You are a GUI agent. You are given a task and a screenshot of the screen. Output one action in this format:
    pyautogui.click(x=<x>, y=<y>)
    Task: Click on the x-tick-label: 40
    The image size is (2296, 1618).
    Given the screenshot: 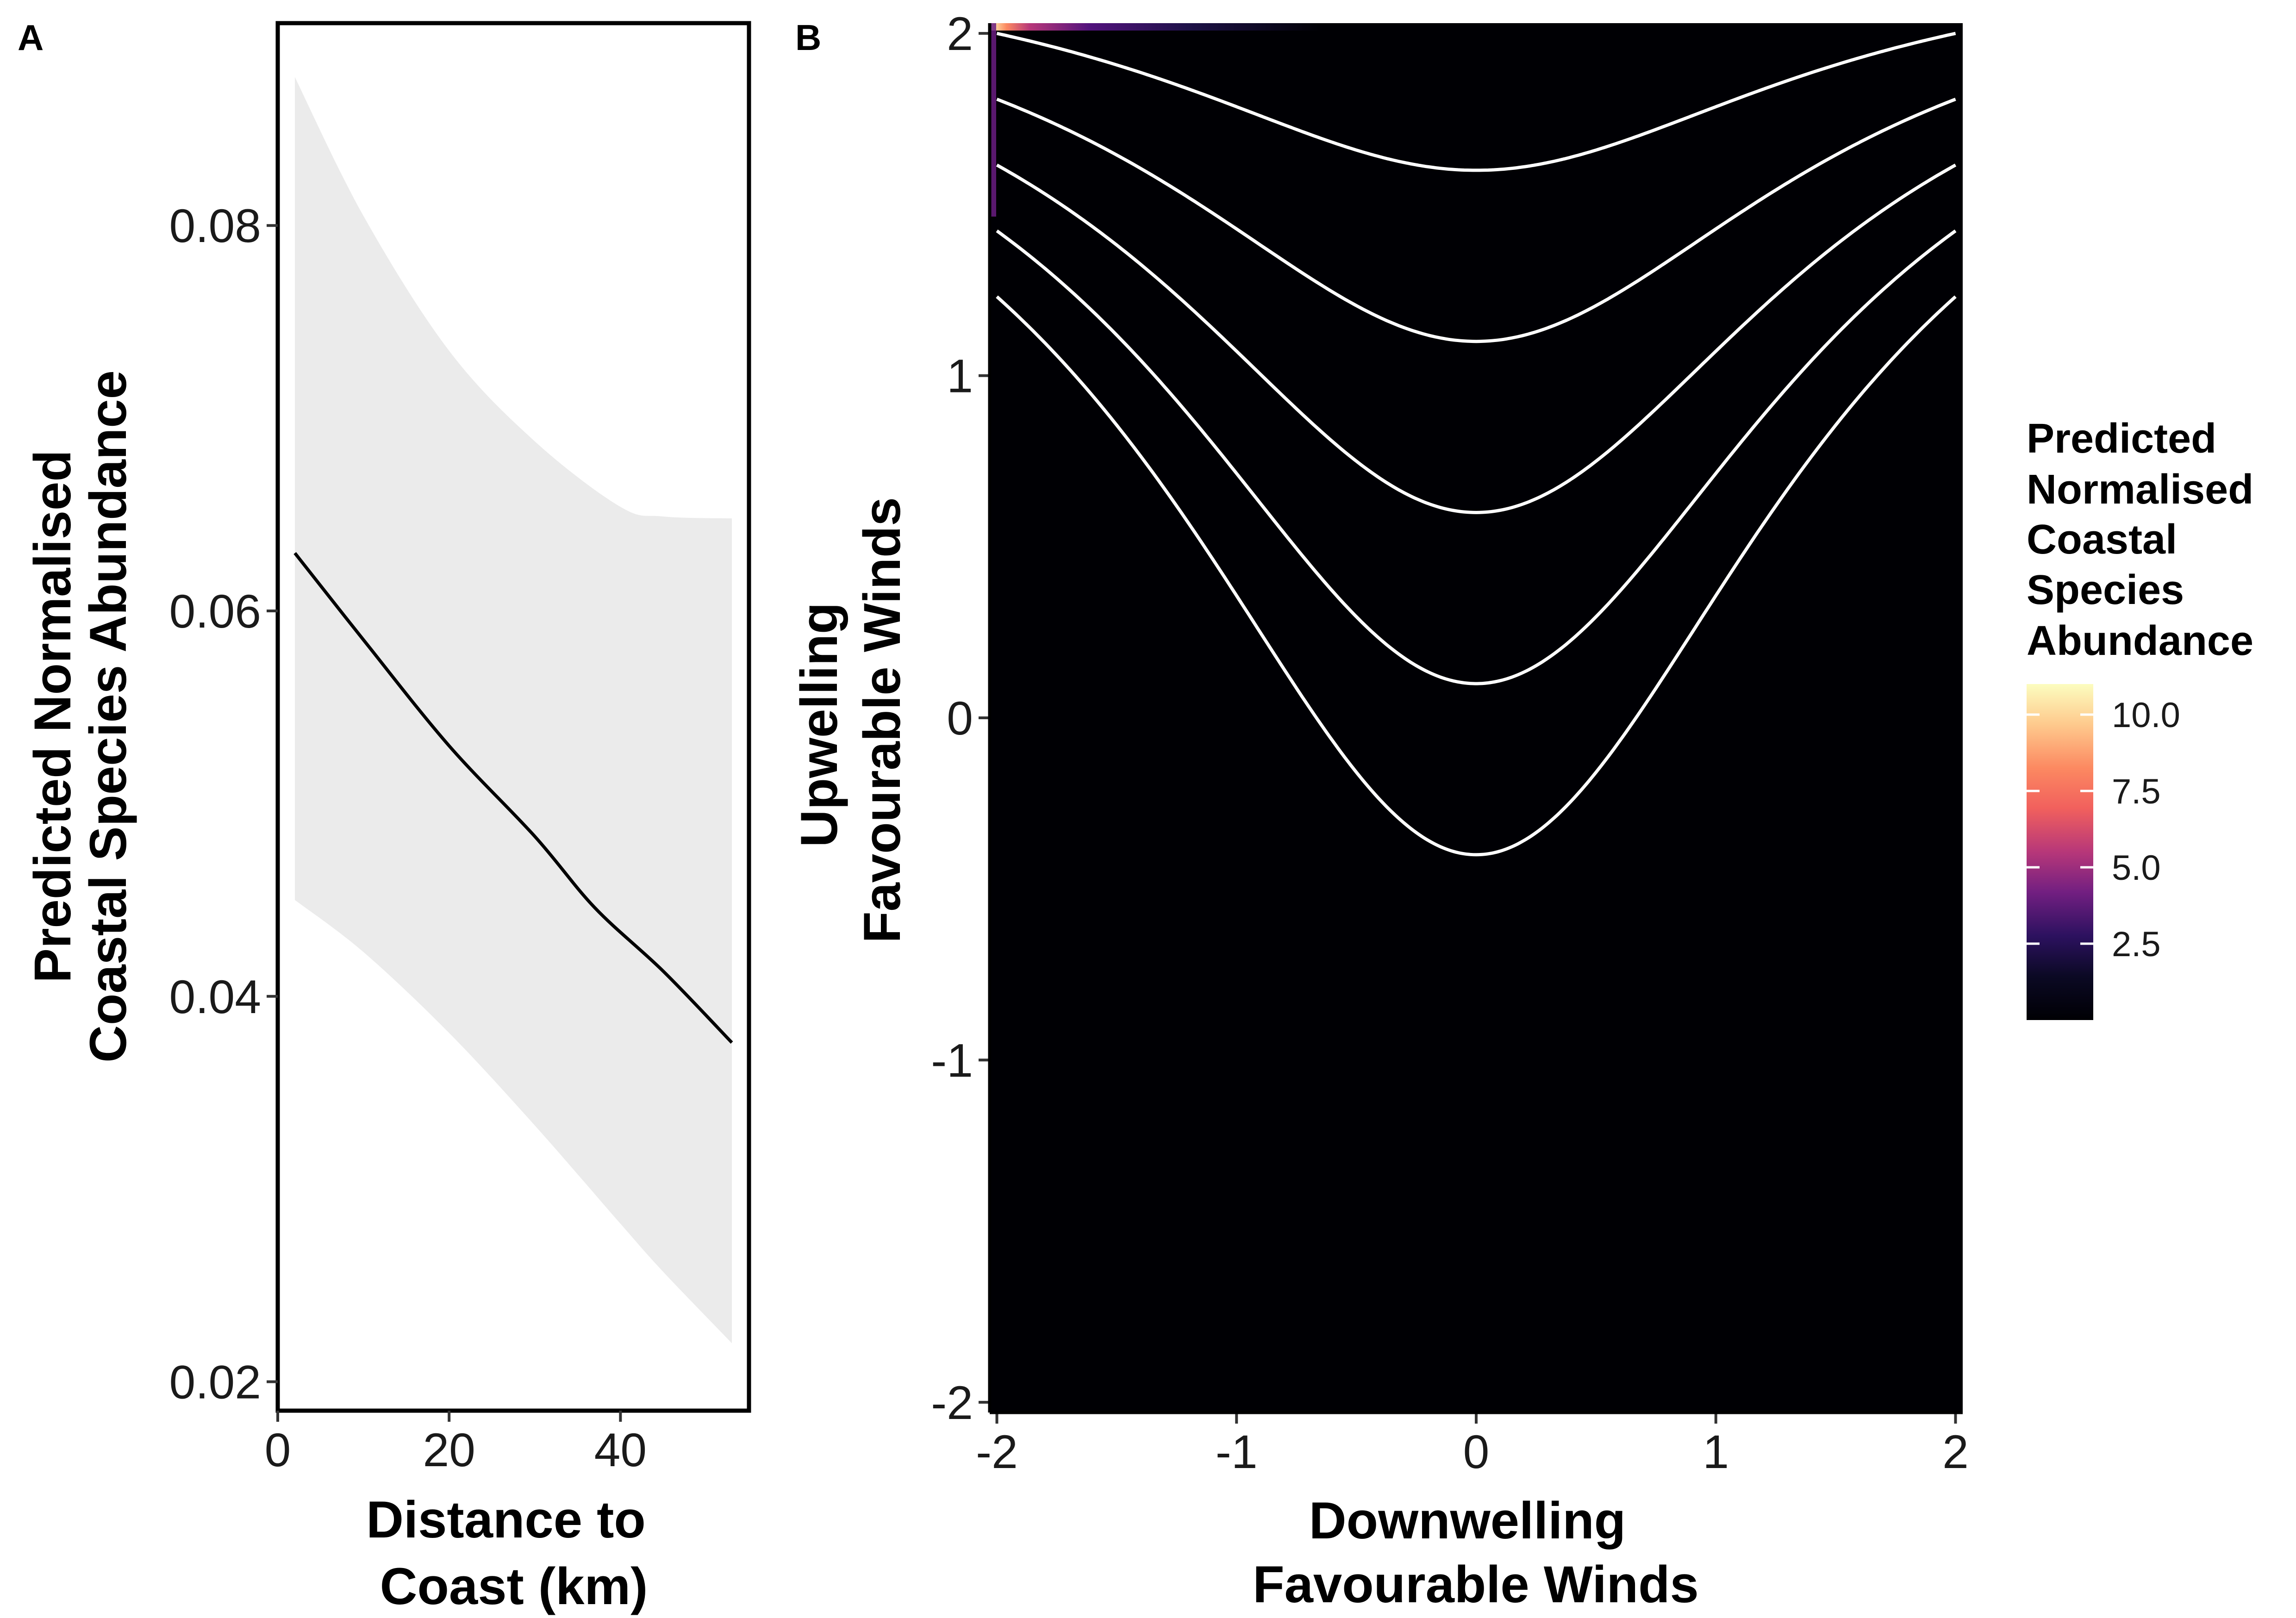 What is the action you would take?
    pyautogui.click(x=620, y=1450)
    